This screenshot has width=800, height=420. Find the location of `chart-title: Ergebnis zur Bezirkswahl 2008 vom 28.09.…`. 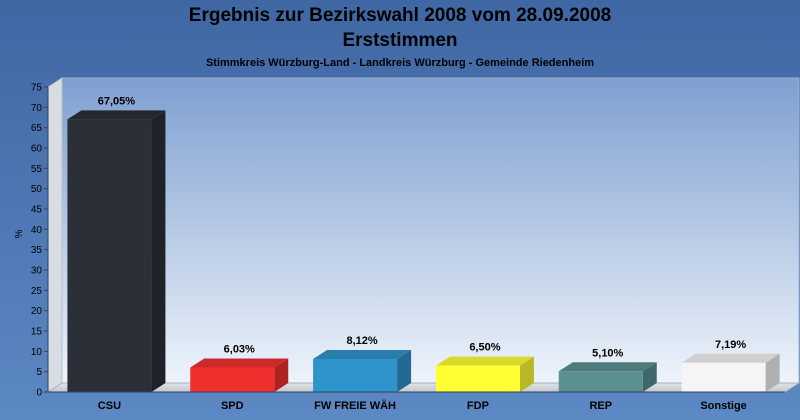

chart-title: Ergebnis zur Bezirkswahl 2008 vom 28.09.… is located at coordinates (400, 15).